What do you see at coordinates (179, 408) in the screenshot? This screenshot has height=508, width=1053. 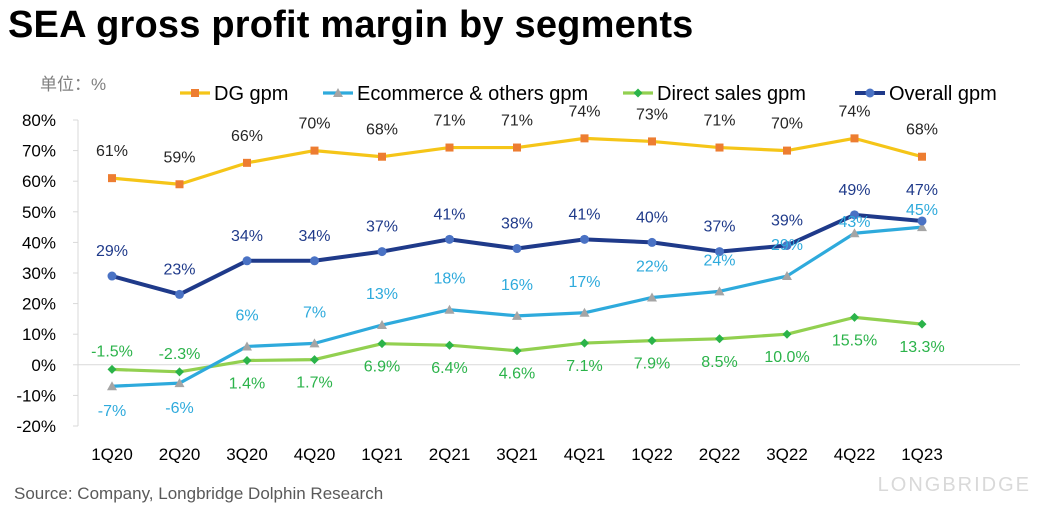 I see `data-label: -6%` at bounding box center [179, 408].